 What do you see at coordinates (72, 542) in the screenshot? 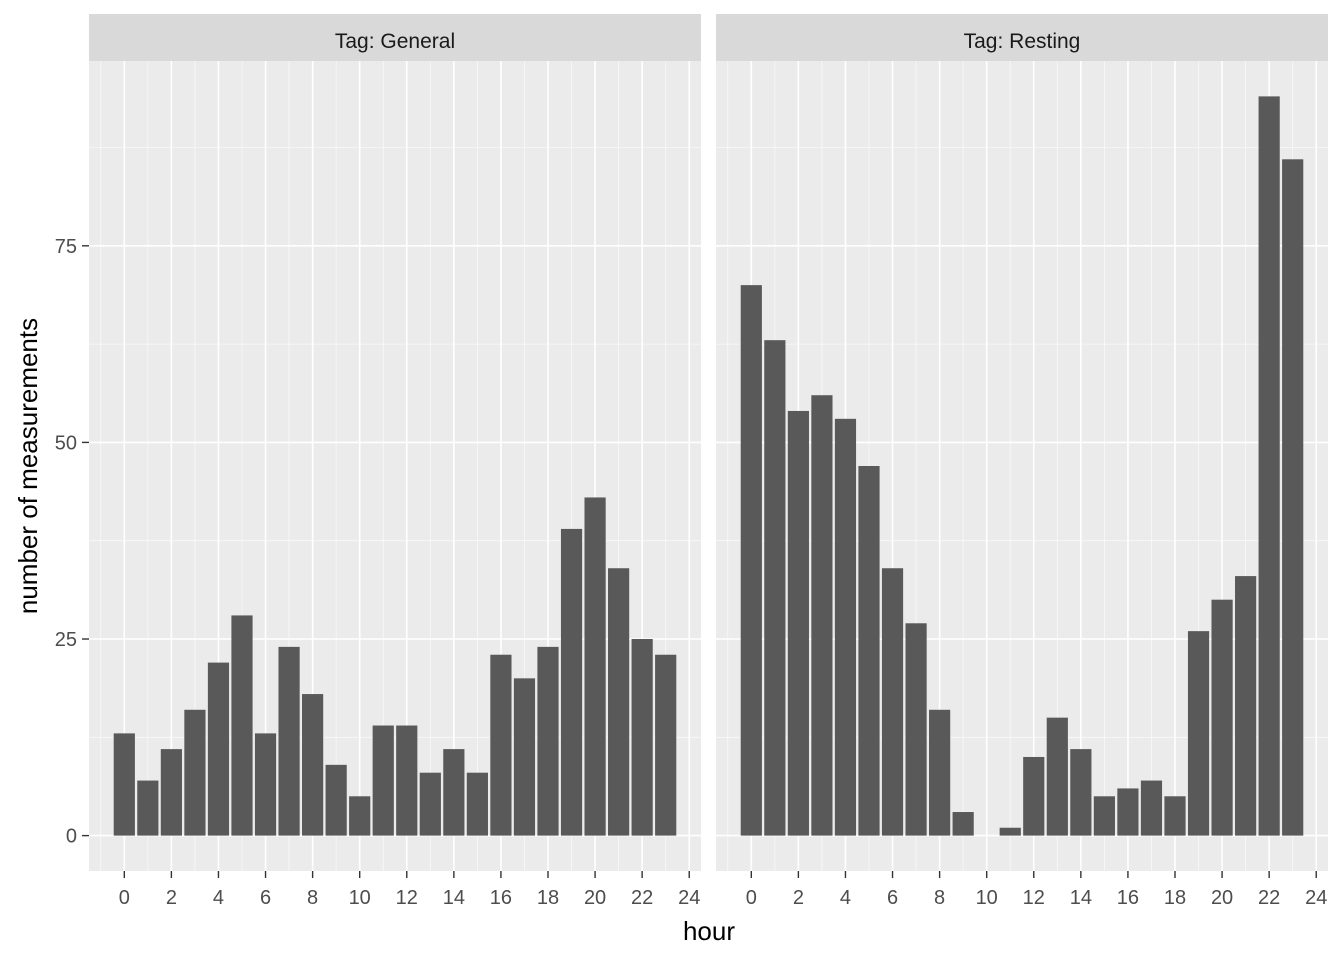
I see `y-axis: 0 25 50 75` at bounding box center [72, 542].